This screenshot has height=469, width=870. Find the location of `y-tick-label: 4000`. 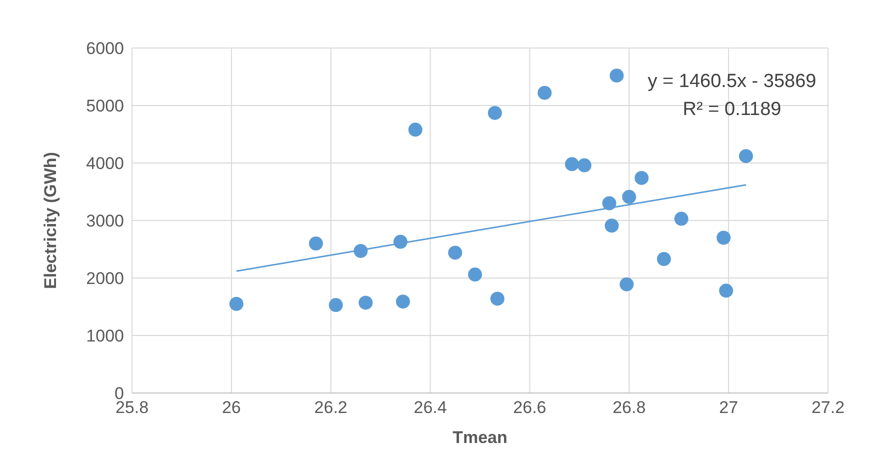

y-tick-label: 4000 is located at coordinates (105, 164).